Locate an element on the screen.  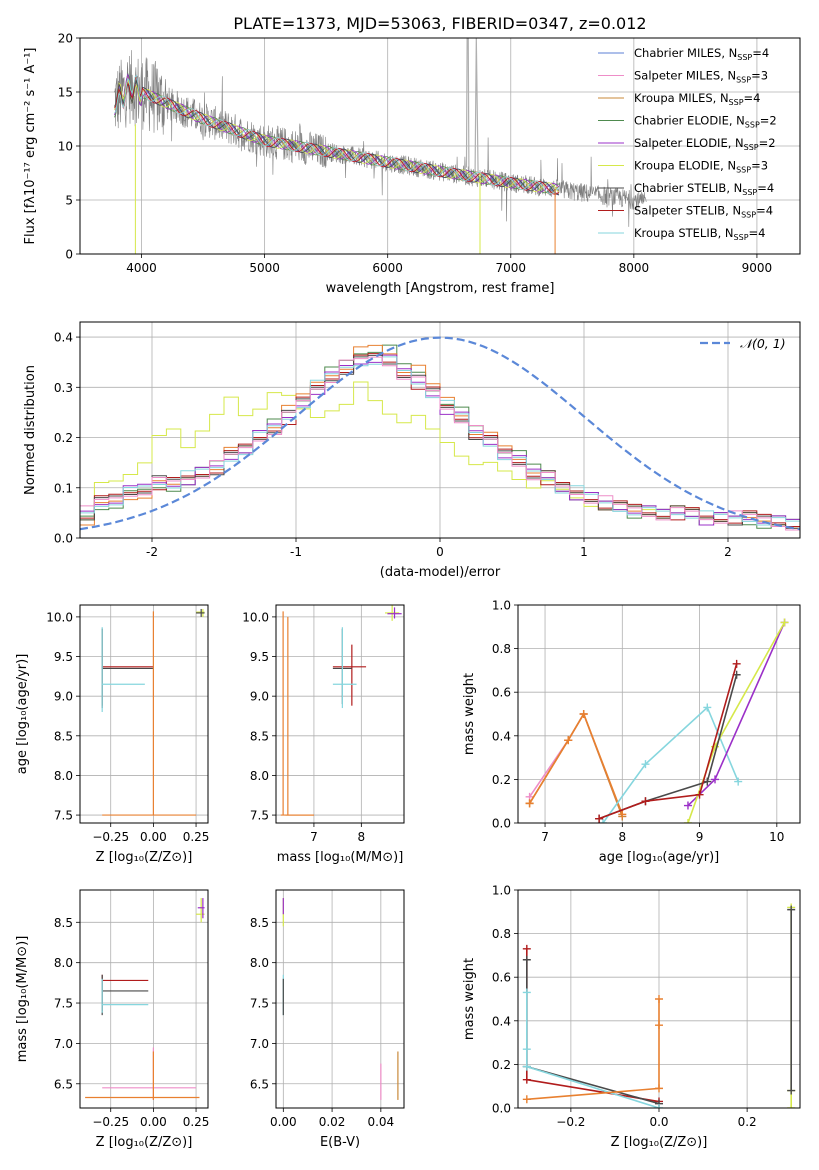
ytick-label-mass_vs_Z-3: 8.0 is located at coordinates (63, 963).